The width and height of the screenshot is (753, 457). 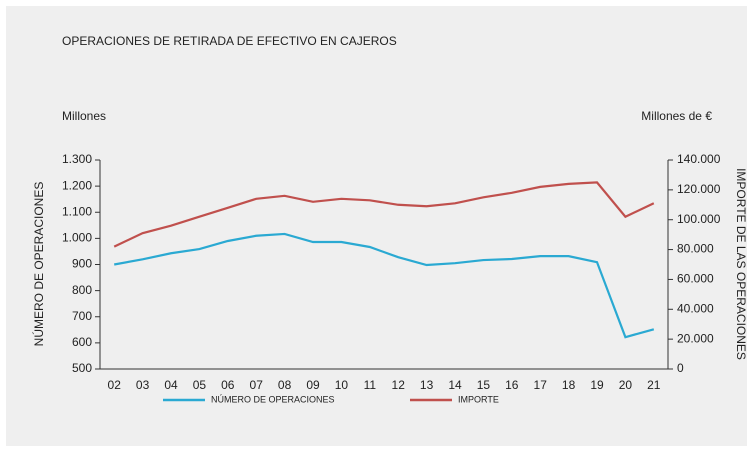 What do you see at coordinates (695, 338) in the screenshot?
I see `y2-tick-label: 20.000` at bounding box center [695, 338].